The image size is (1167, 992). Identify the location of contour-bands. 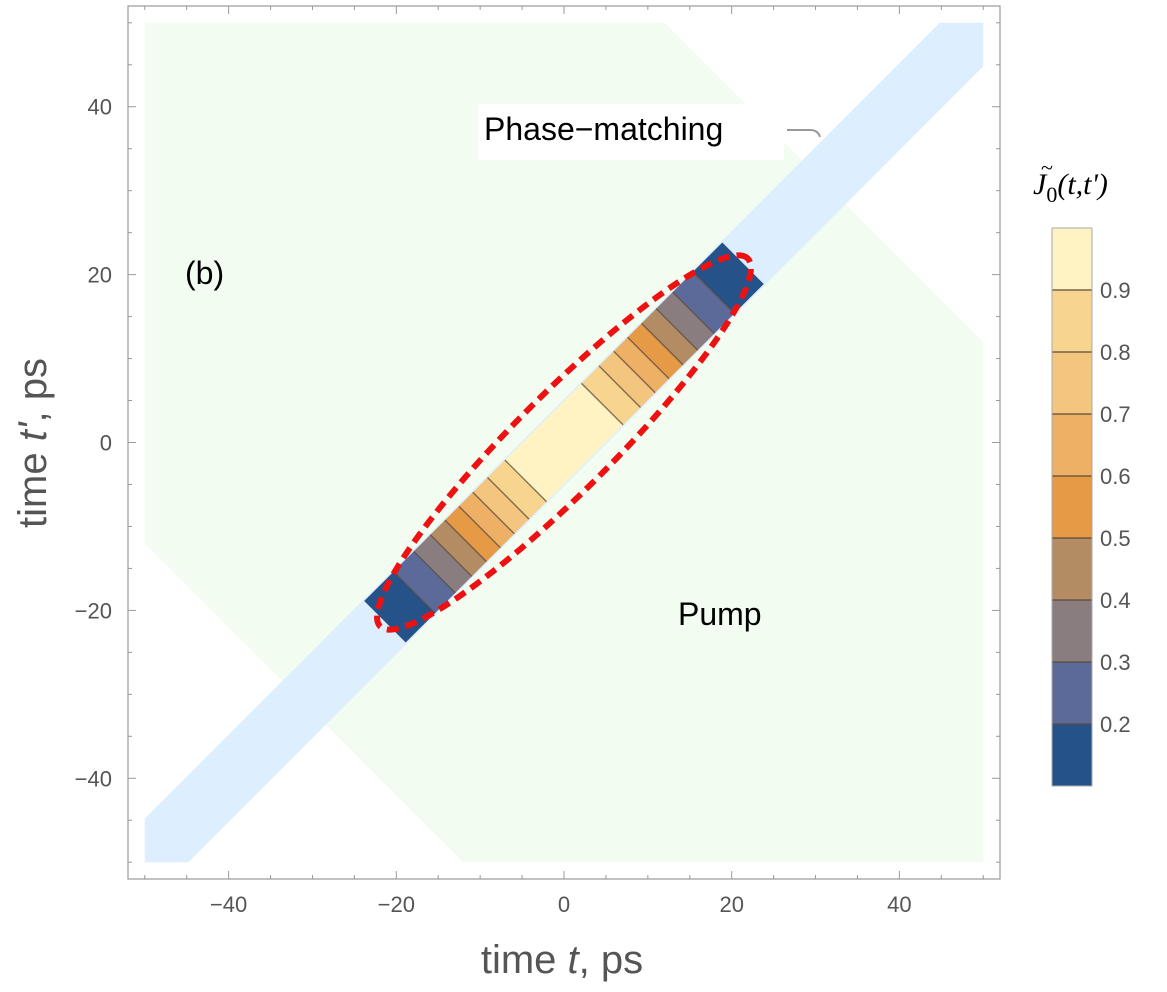
(564, 442).